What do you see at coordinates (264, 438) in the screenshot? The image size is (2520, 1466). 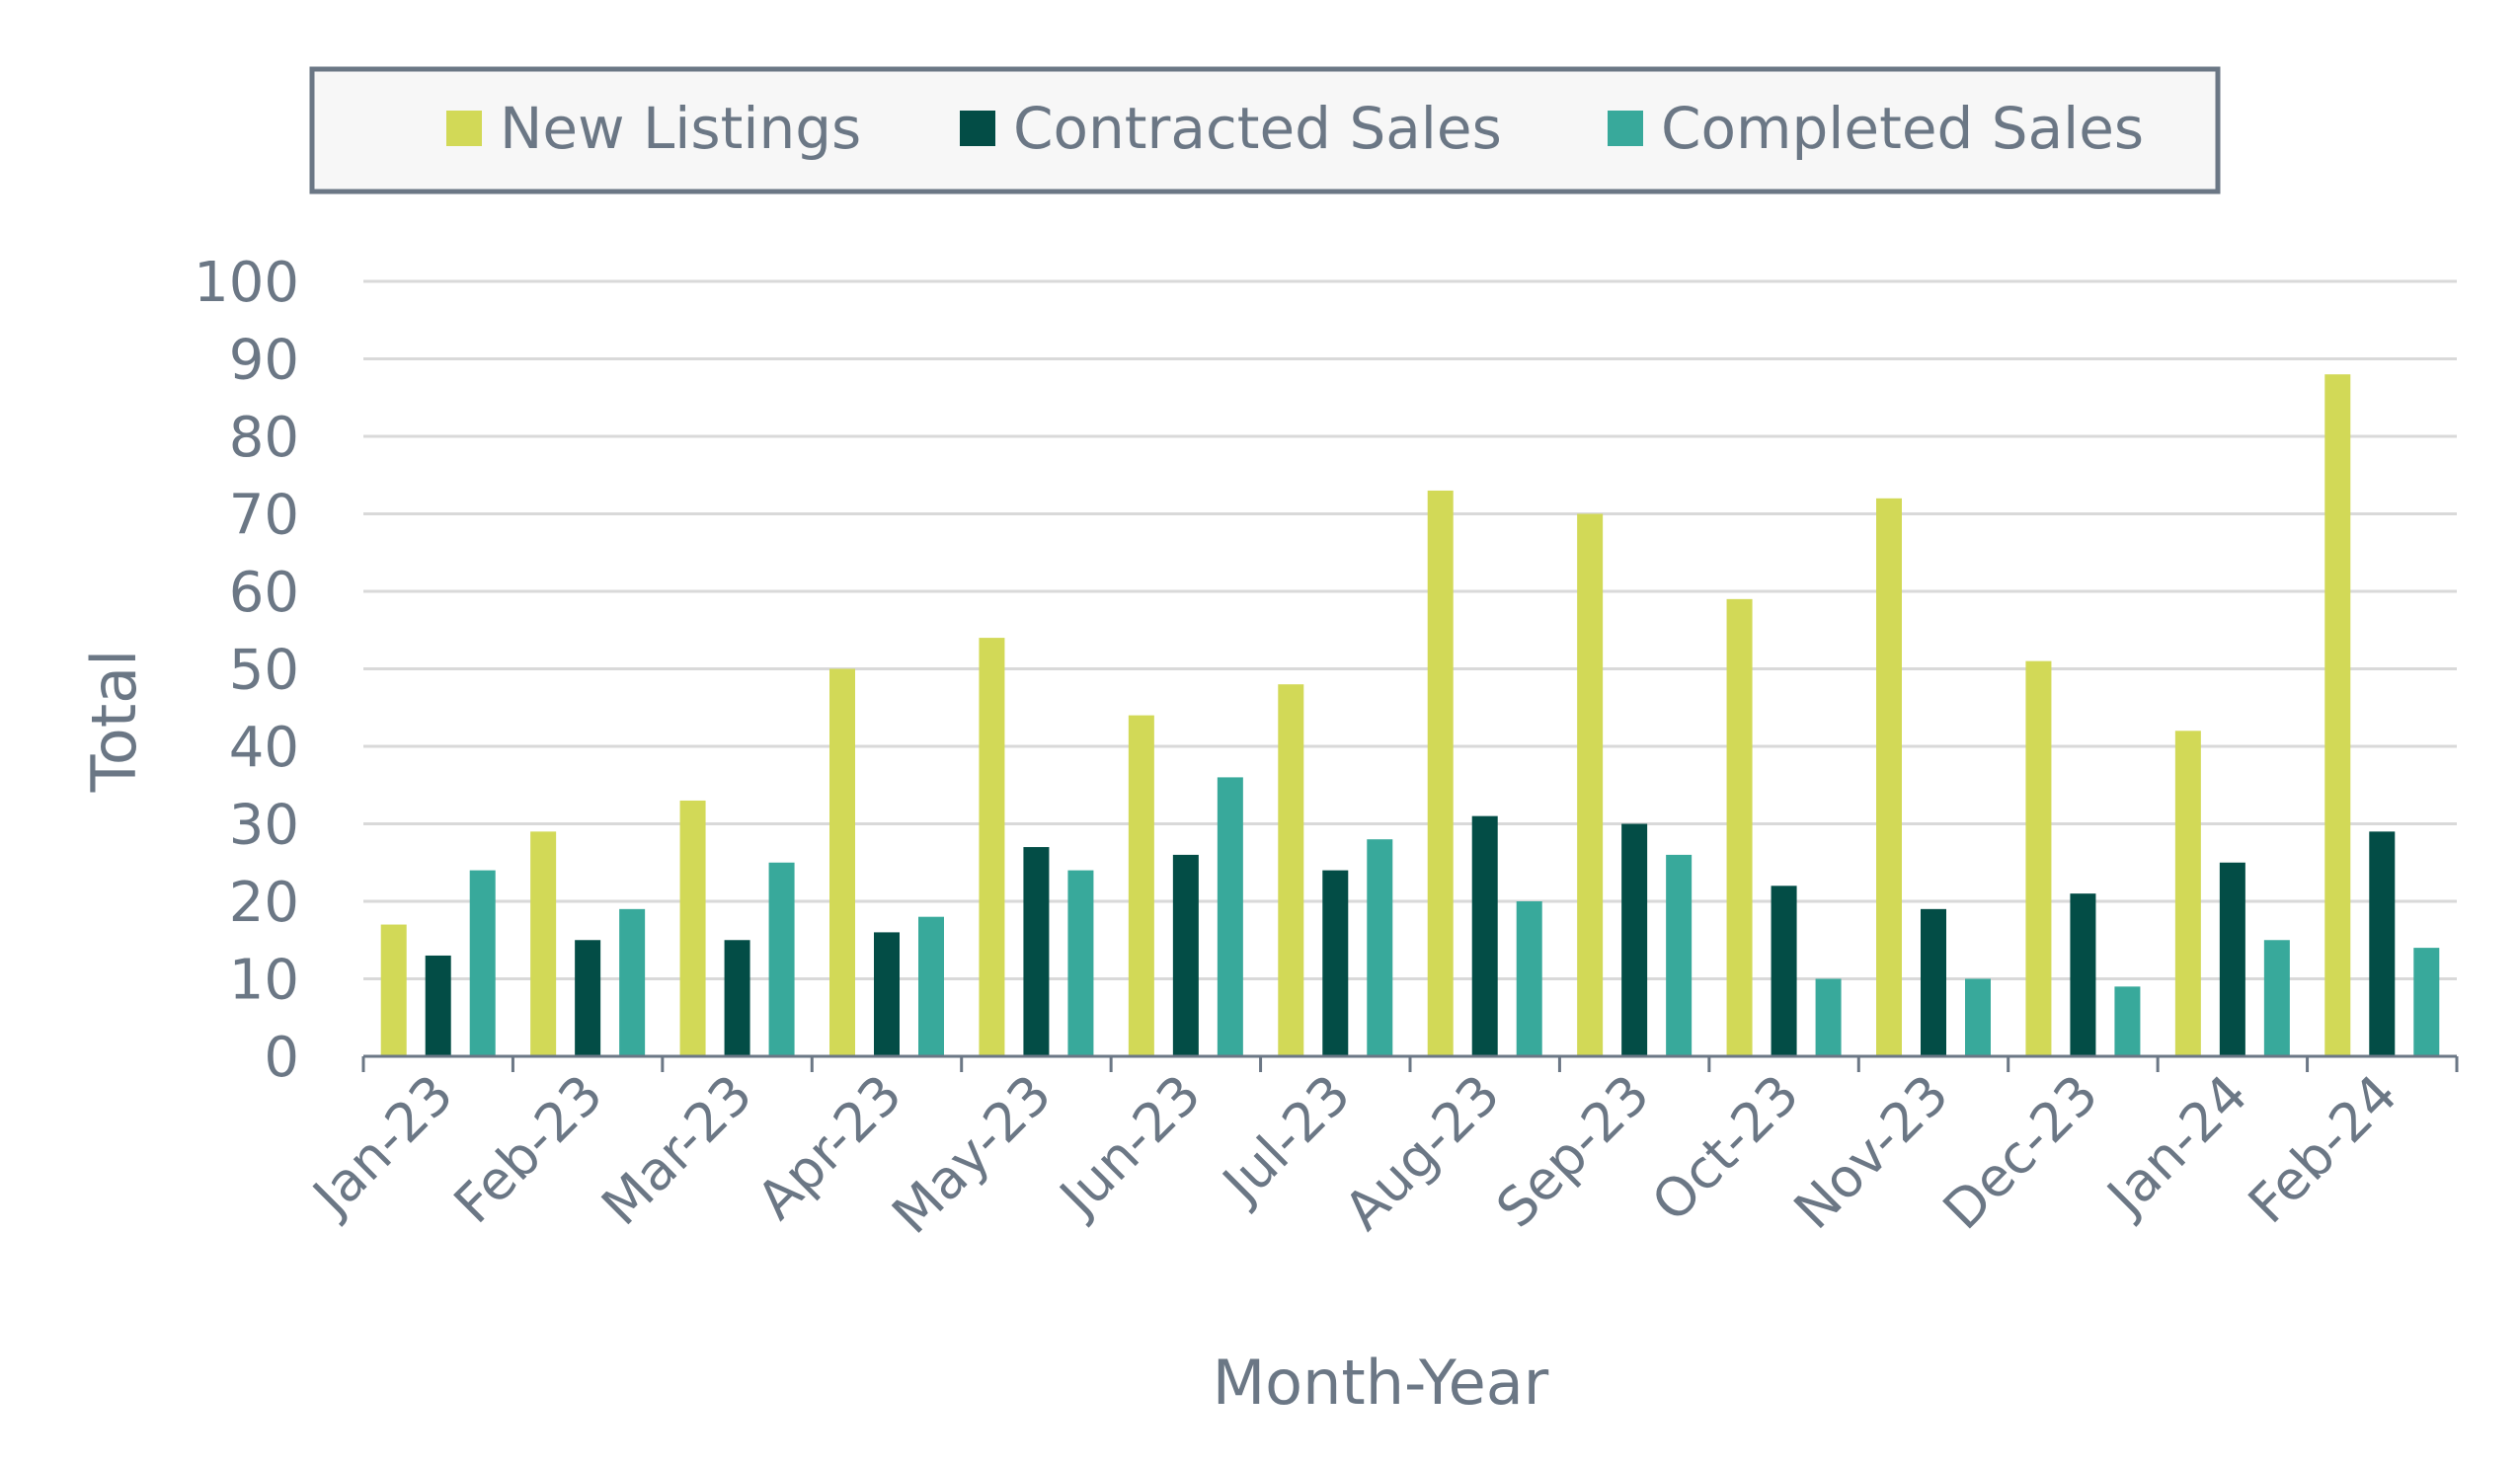 I see `y-tick-label: 80` at bounding box center [264, 438].